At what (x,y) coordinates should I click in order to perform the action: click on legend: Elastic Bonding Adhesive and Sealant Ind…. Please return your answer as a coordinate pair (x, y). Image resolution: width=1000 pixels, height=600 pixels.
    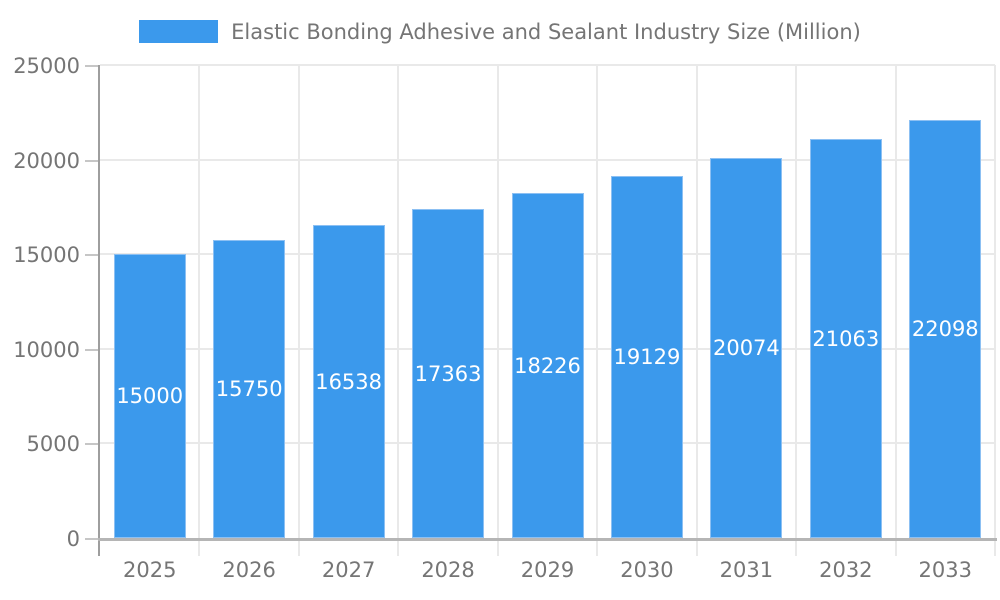
    Looking at the image, I should click on (500, 31).